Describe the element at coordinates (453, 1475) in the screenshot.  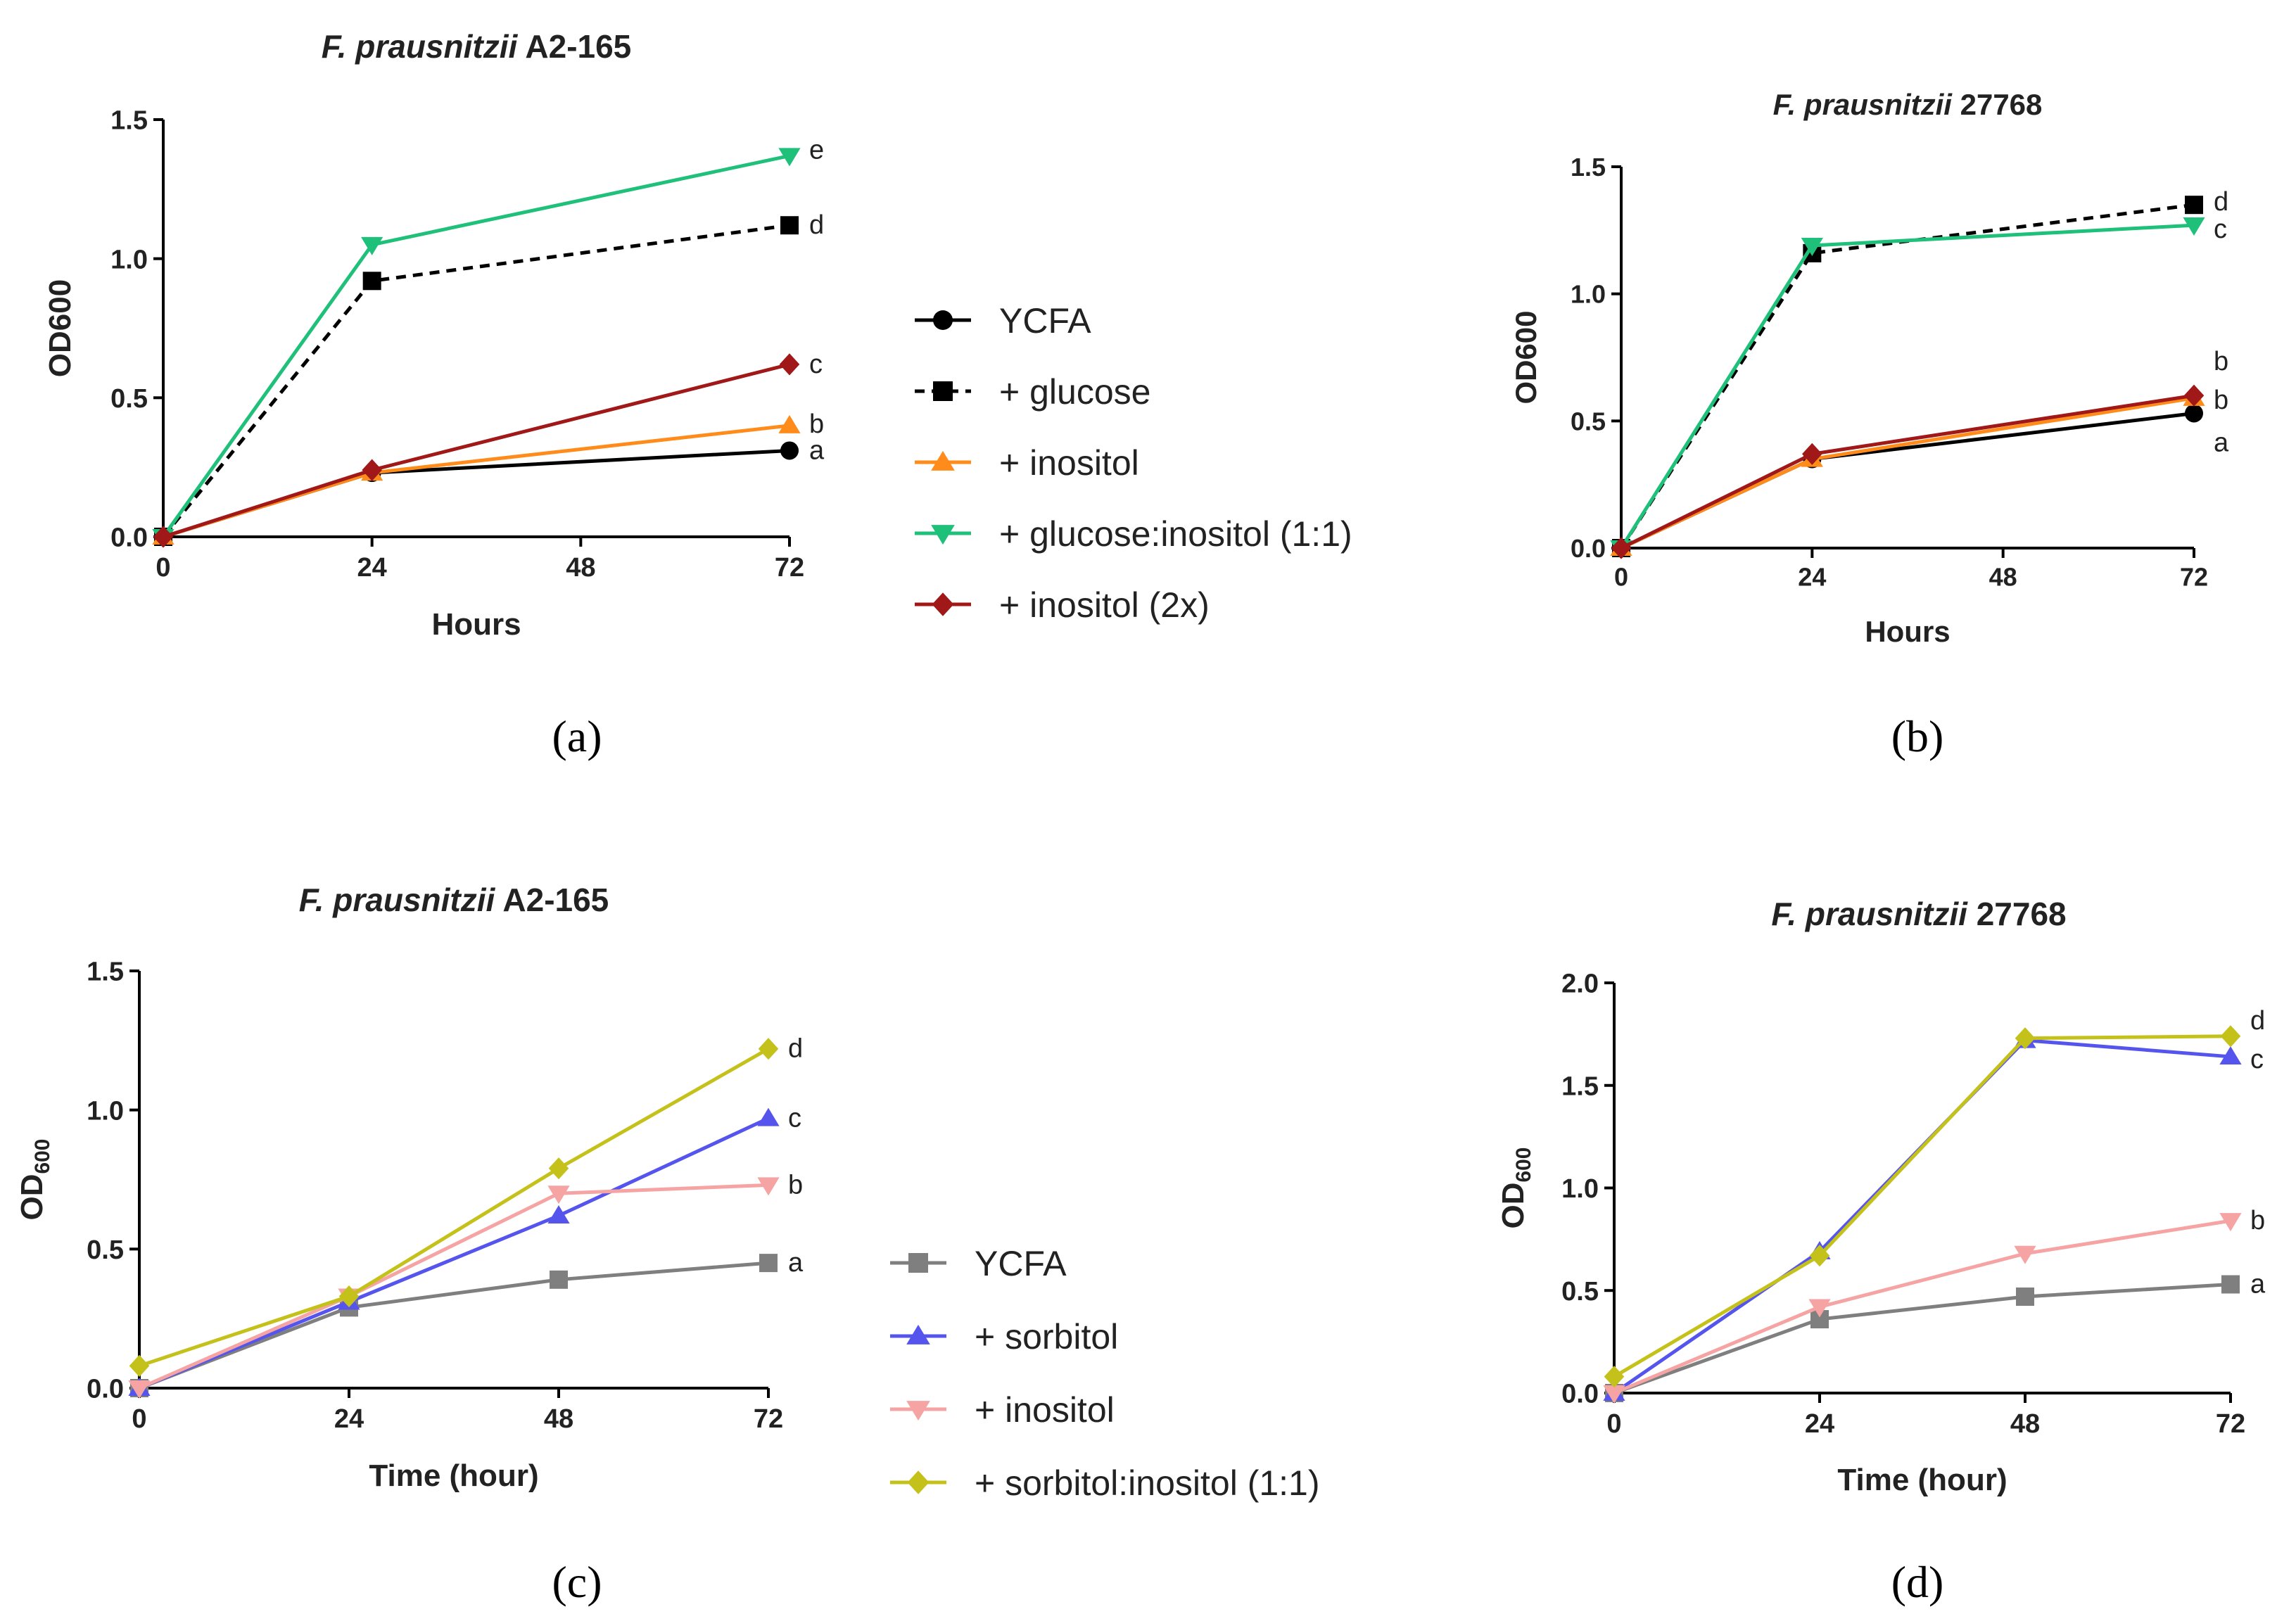
I see `x-axis-label: Time (hour)` at that location.